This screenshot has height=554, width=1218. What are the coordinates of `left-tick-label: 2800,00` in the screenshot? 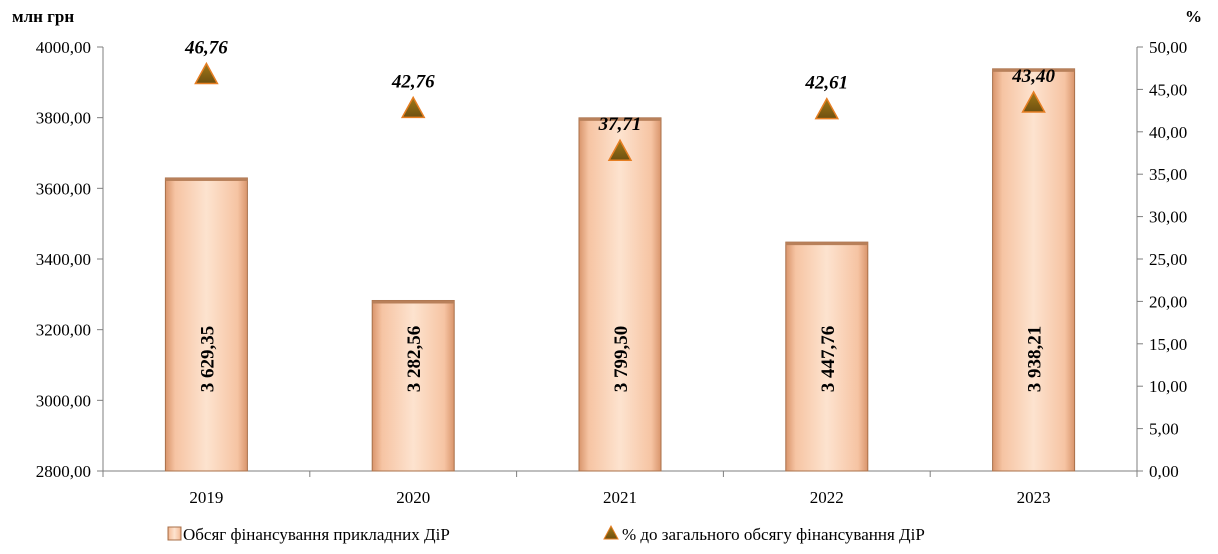 It's located at (63, 471).